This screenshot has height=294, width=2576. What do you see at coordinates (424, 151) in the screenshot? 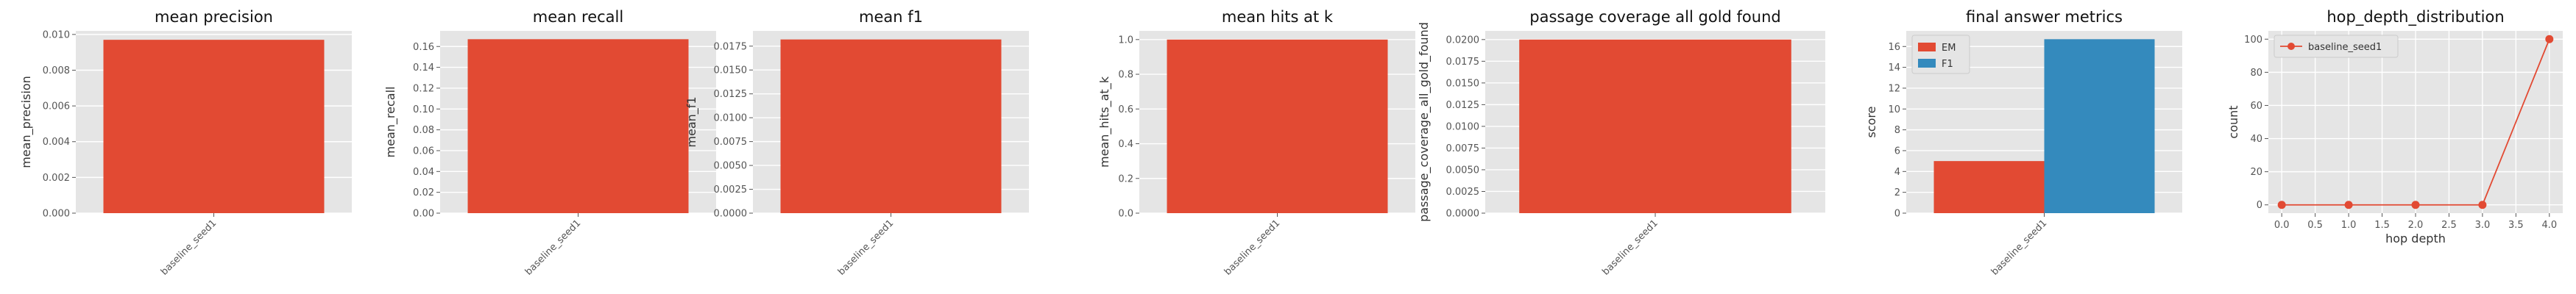
I see `y-tick-label: 0.06` at bounding box center [424, 151].